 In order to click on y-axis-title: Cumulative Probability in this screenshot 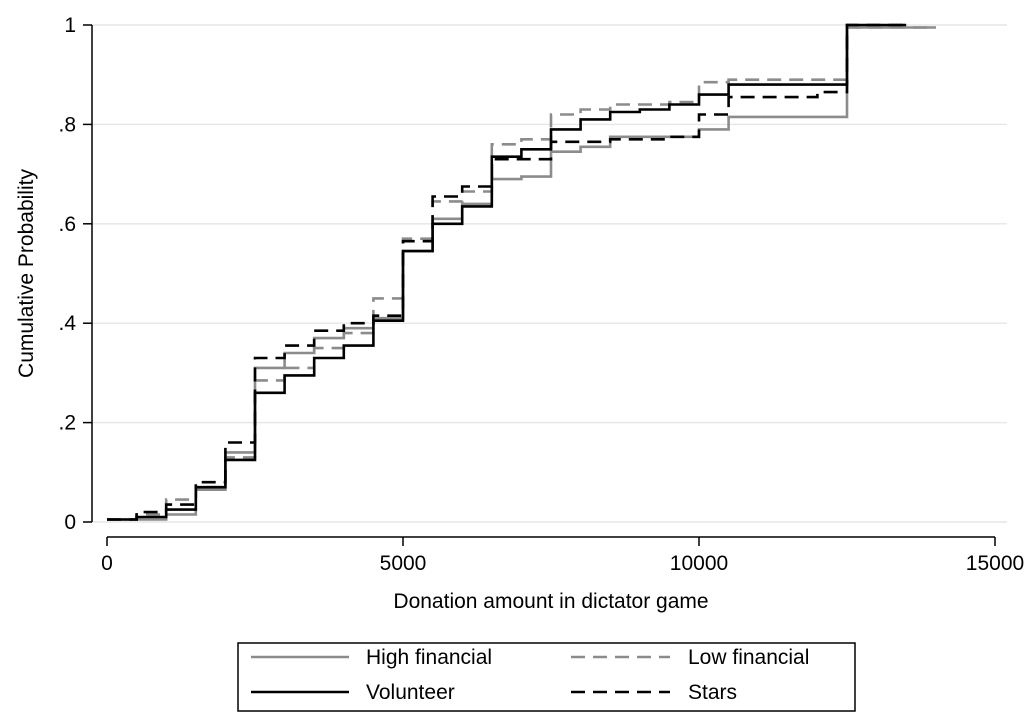, I will do `click(26, 273)`.